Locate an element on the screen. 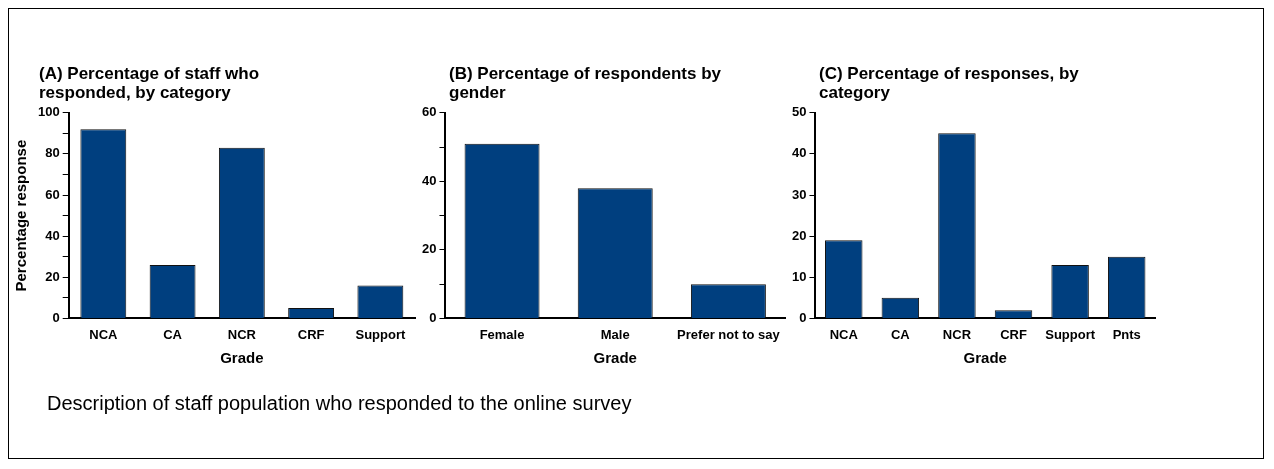  y-tick-label: 80 is located at coordinates (52, 153).